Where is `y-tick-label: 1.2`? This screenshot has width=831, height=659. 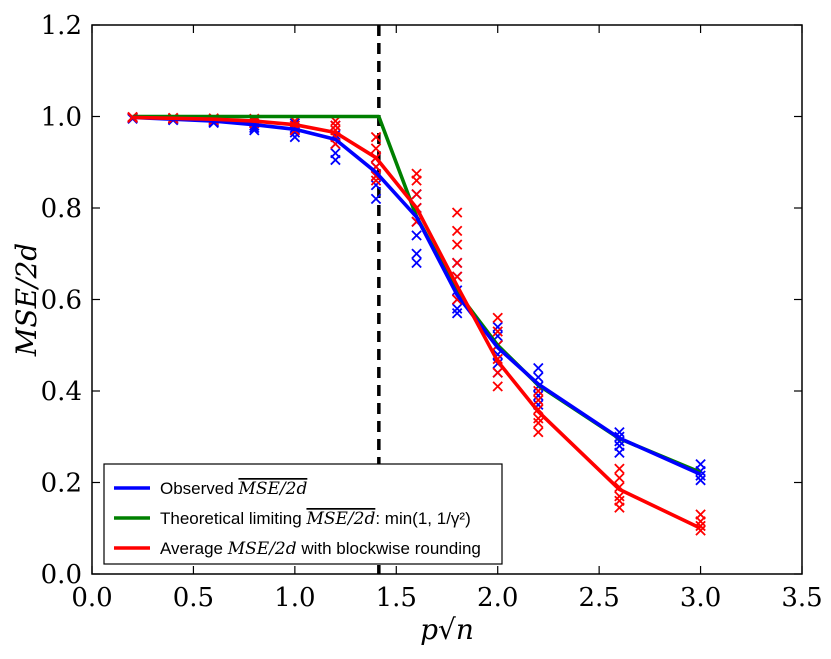 y-tick-label: 1.2 is located at coordinates (61, 26).